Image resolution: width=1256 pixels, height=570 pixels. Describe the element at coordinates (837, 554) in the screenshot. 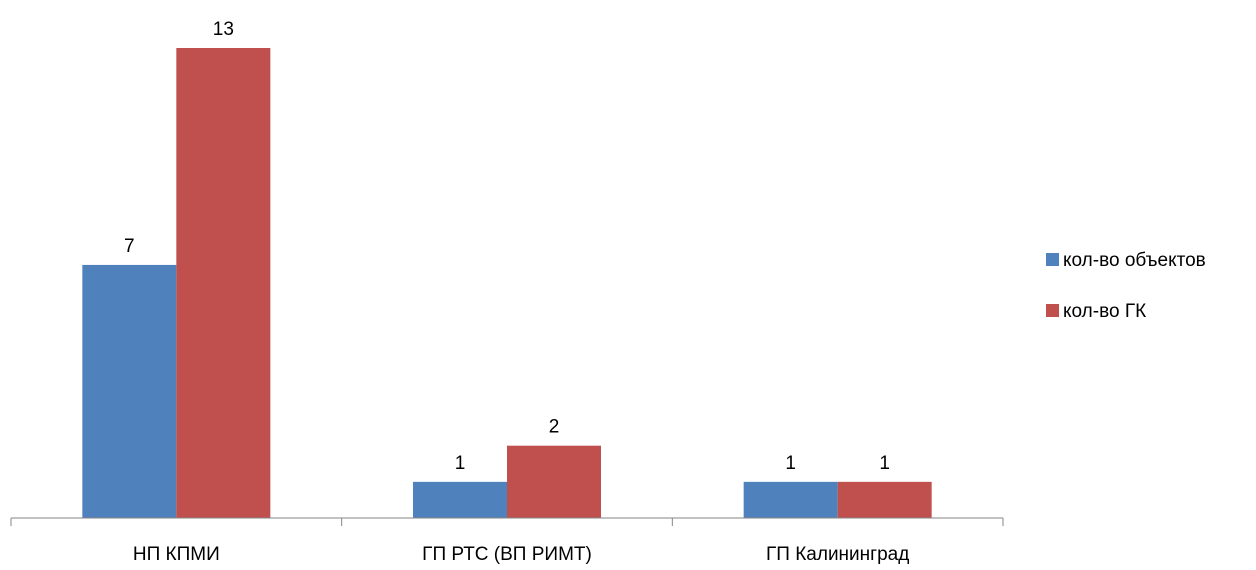

I see `x-tick-label: ГП Калининград` at that location.